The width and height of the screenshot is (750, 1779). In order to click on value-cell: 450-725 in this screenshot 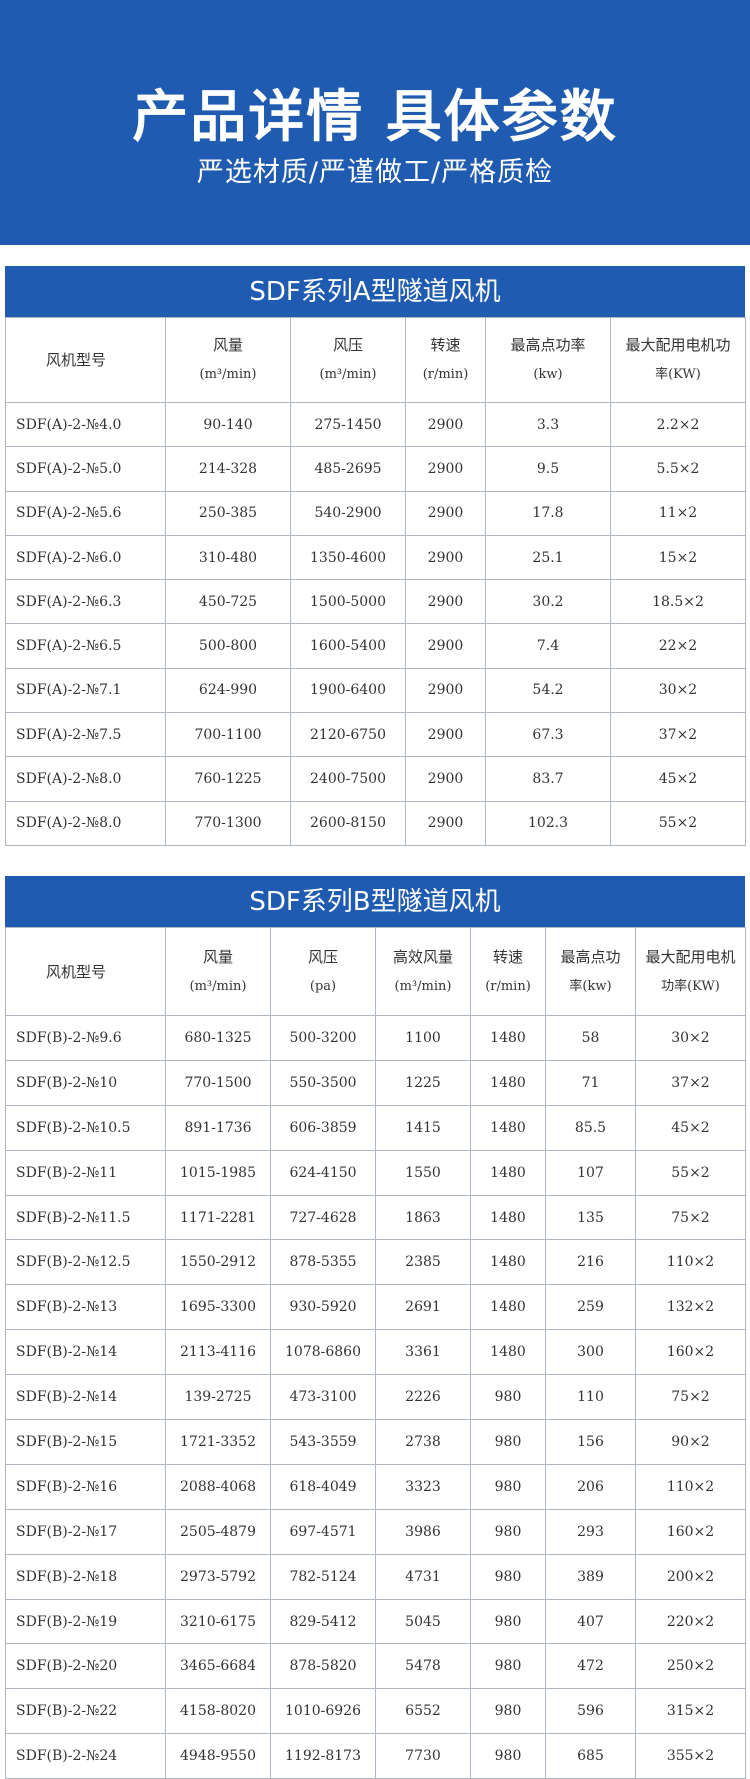, I will do `click(228, 602)`.